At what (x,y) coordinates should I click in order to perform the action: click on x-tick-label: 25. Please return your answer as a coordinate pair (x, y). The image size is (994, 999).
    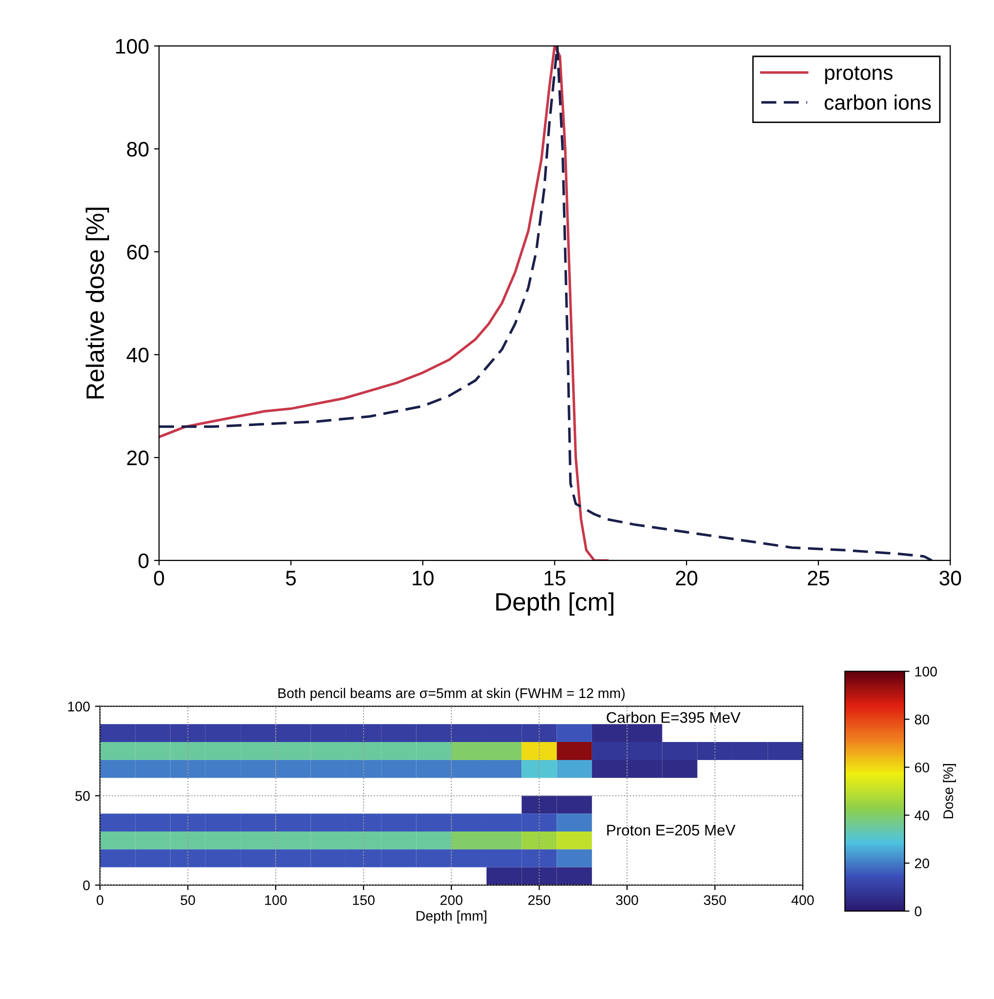
    Looking at the image, I should click on (819, 578).